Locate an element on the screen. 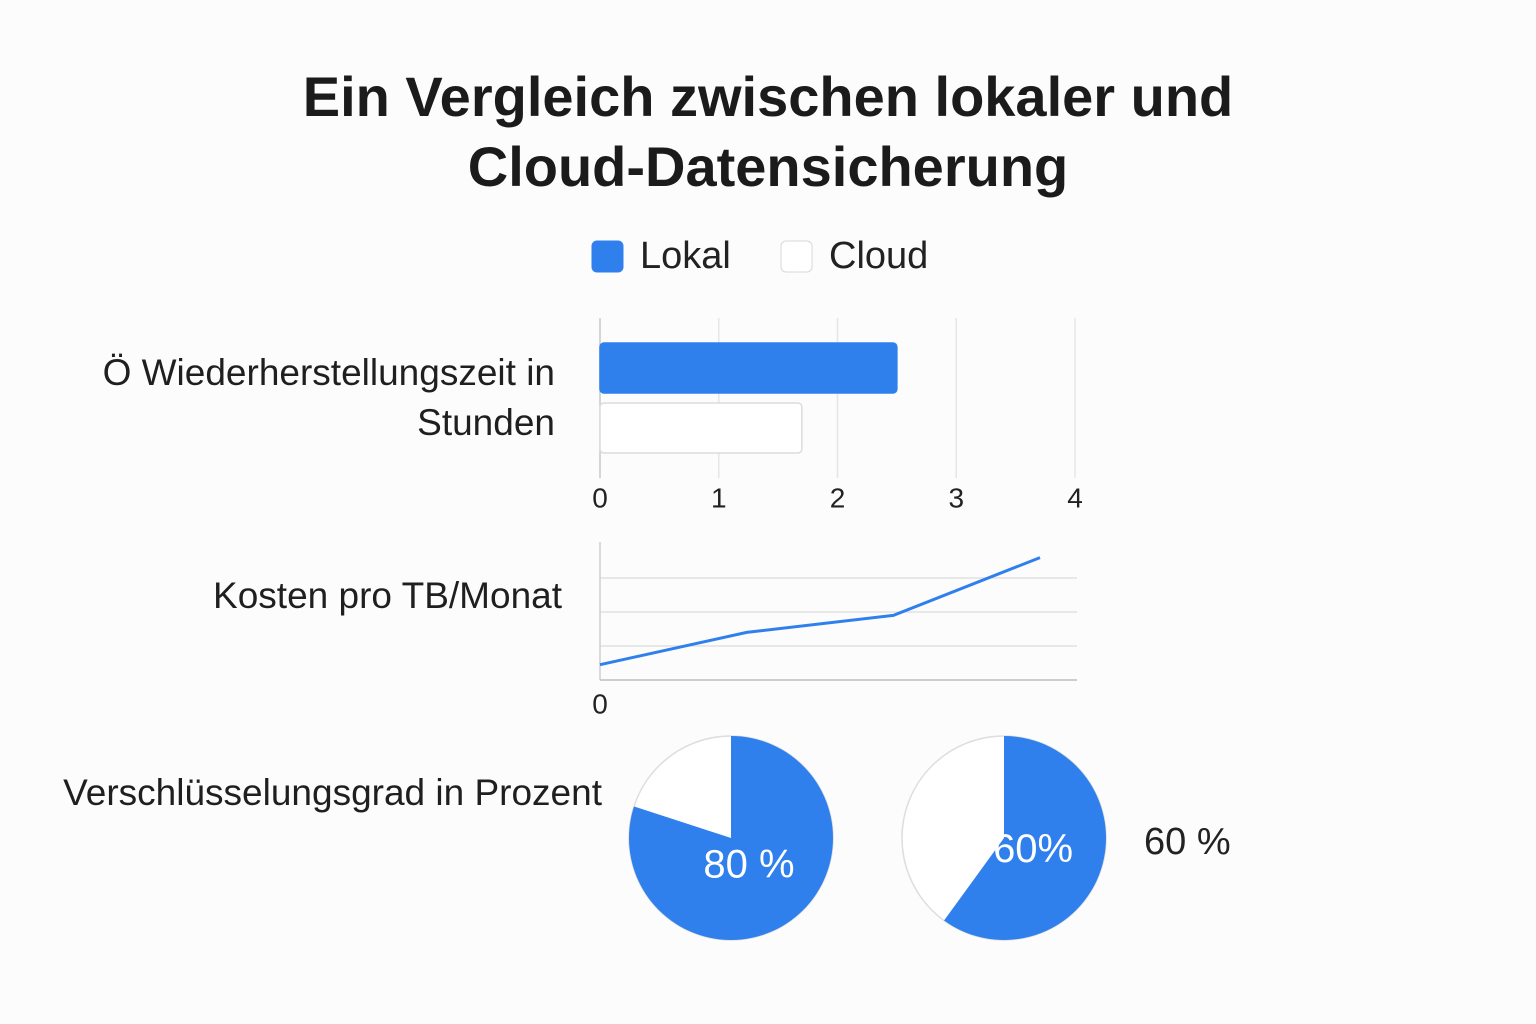 The image size is (1536, 1024). category-label: Kosten pro TB/Monat is located at coordinates (387, 595).